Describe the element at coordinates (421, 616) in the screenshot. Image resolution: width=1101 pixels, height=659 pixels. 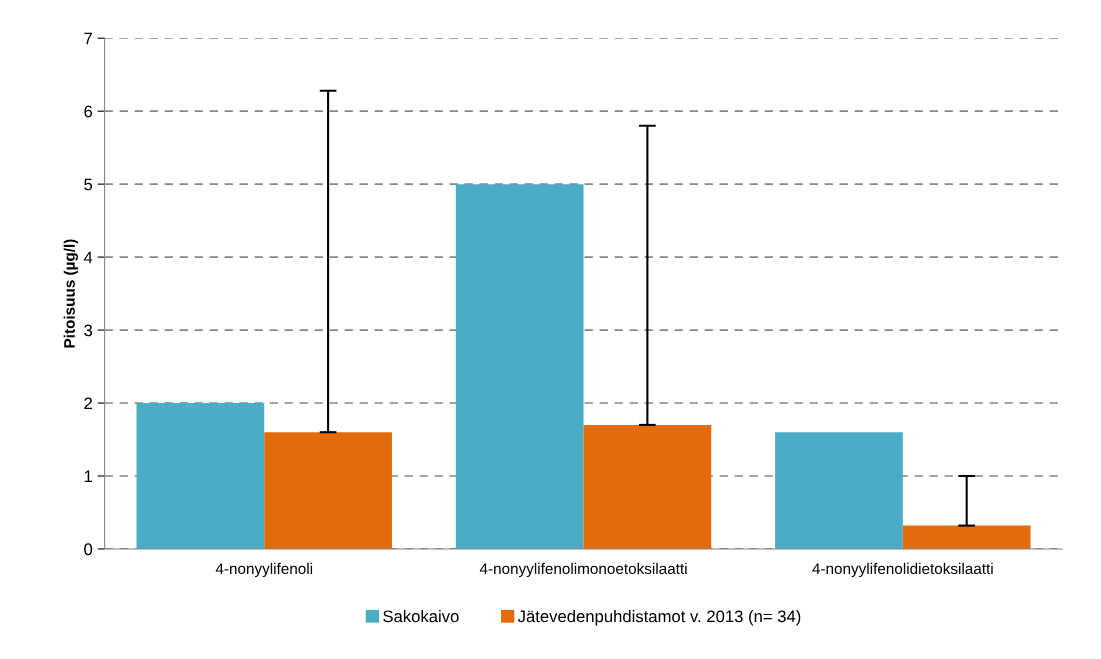
I see `legend-label: Sakokaivo` at that location.